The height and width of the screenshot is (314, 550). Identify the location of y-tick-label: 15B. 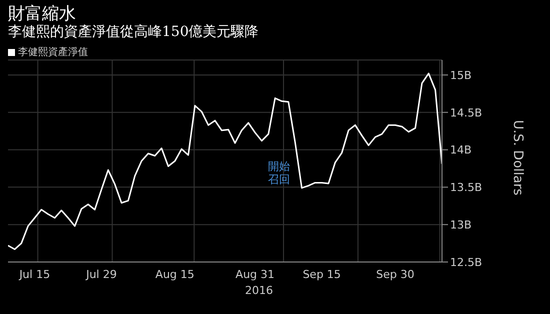
(461, 75).